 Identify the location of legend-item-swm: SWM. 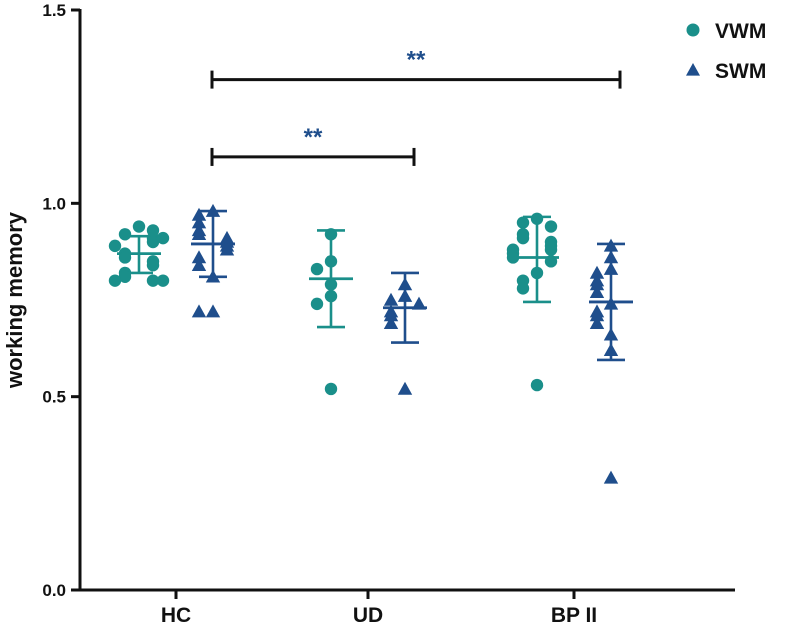
(726, 71).